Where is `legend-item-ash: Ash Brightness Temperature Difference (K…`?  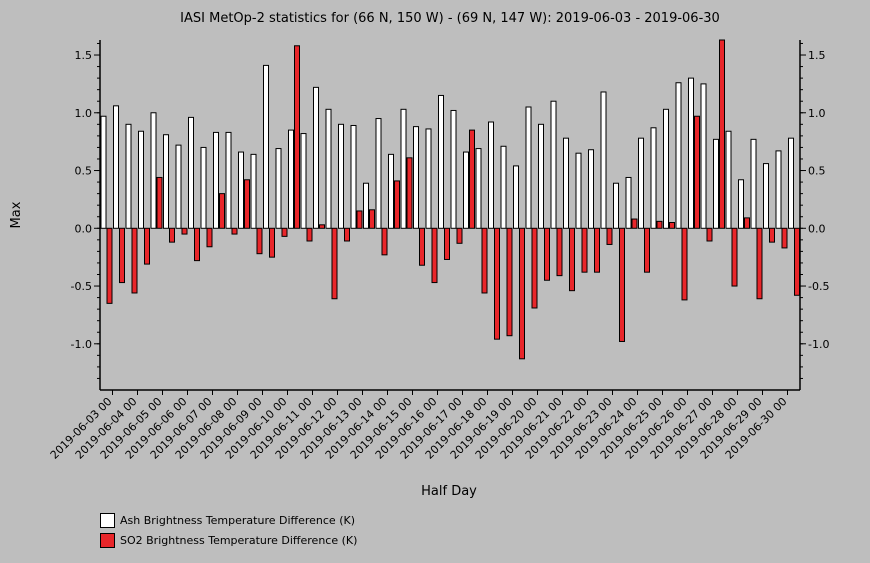
legend-item-ash: Ash Brightness Temperature Difference (K… is located at coordinates (227, 520).